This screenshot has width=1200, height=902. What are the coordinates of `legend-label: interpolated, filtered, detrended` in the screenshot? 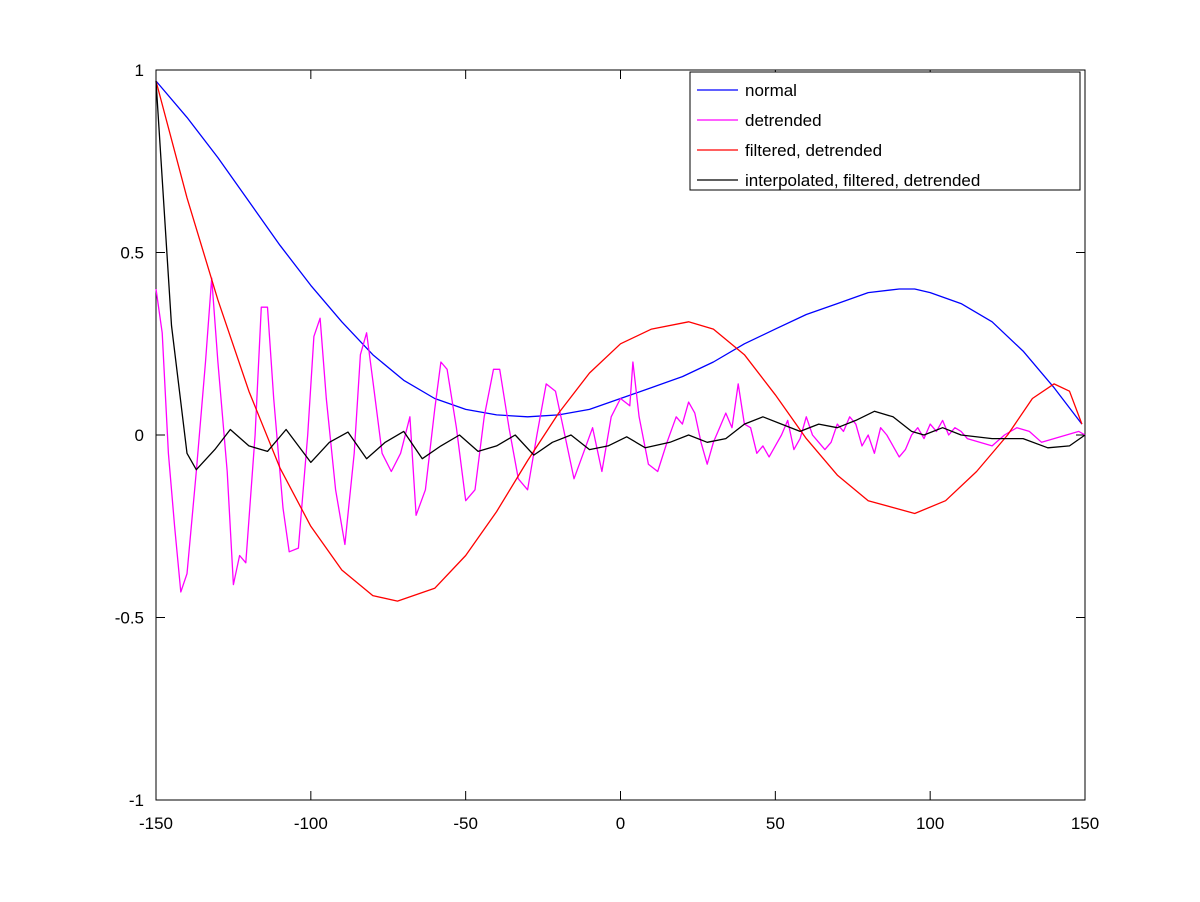 It's located at (862, 180).